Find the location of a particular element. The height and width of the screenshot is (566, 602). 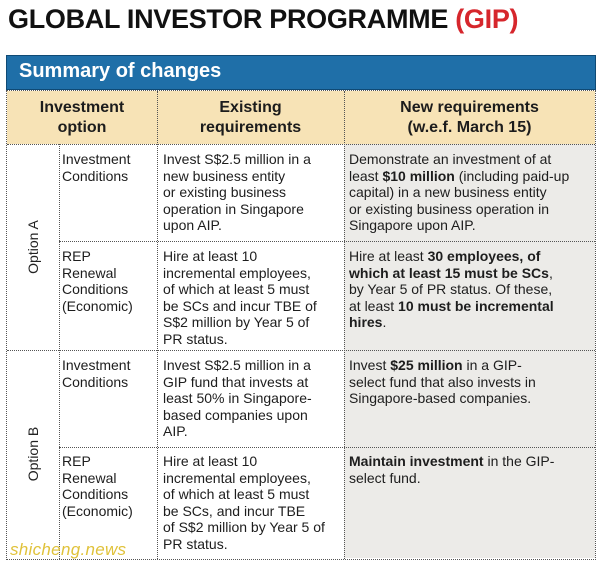

option-a-cell: Option A is located at coordinates (33, 247).